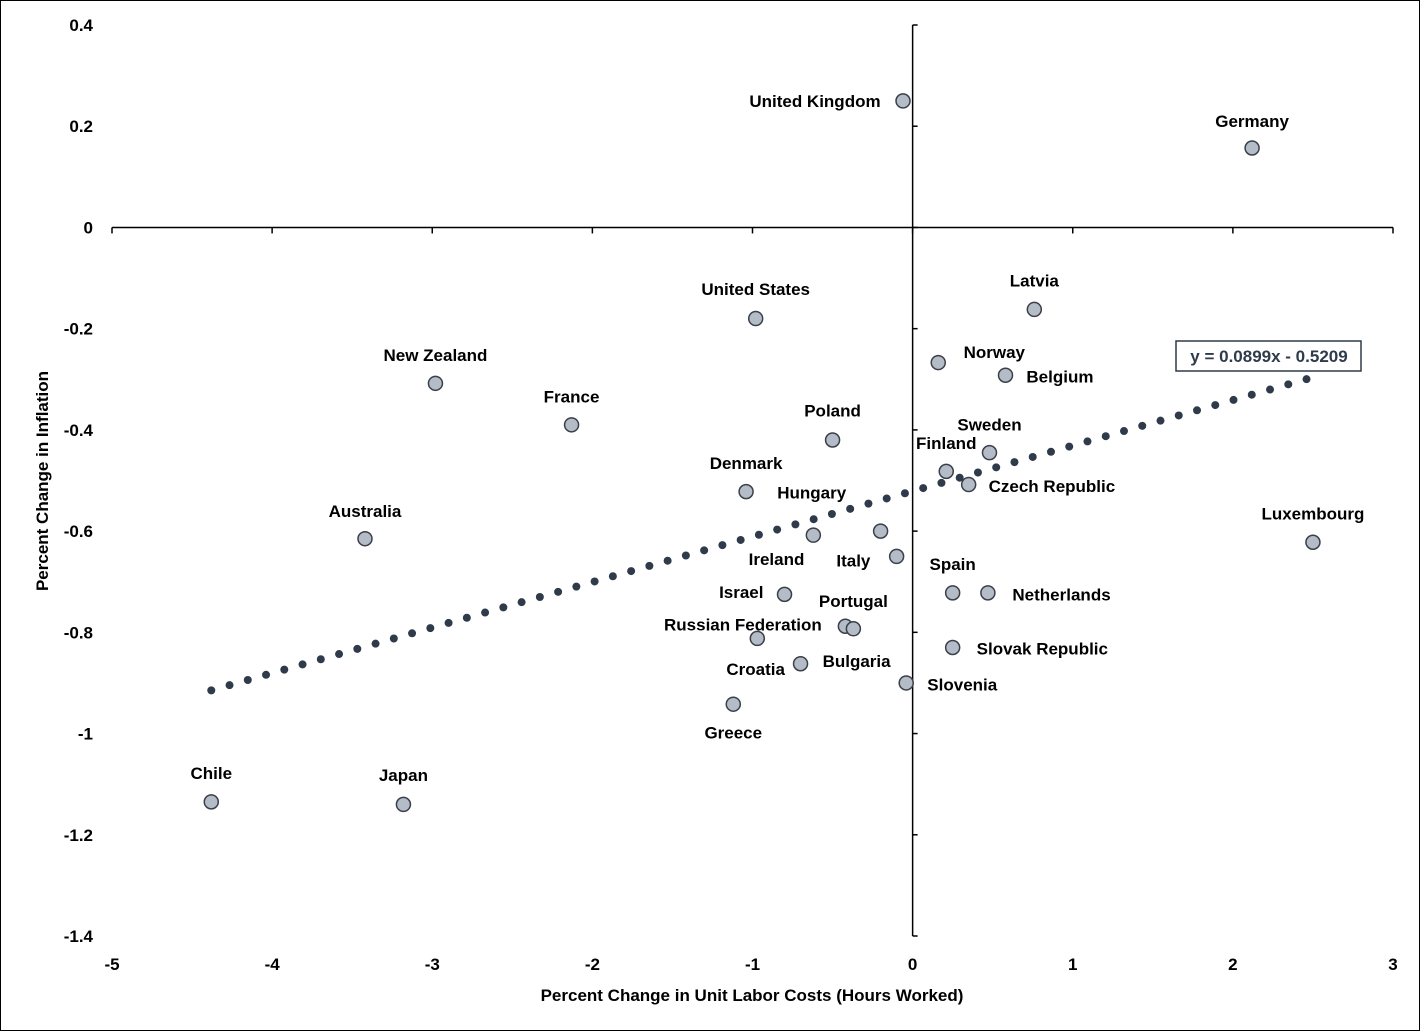 The width and height of the screenshot is (1422, 1033). I want to click on point-label: Russian Federation, so click(743, 625).